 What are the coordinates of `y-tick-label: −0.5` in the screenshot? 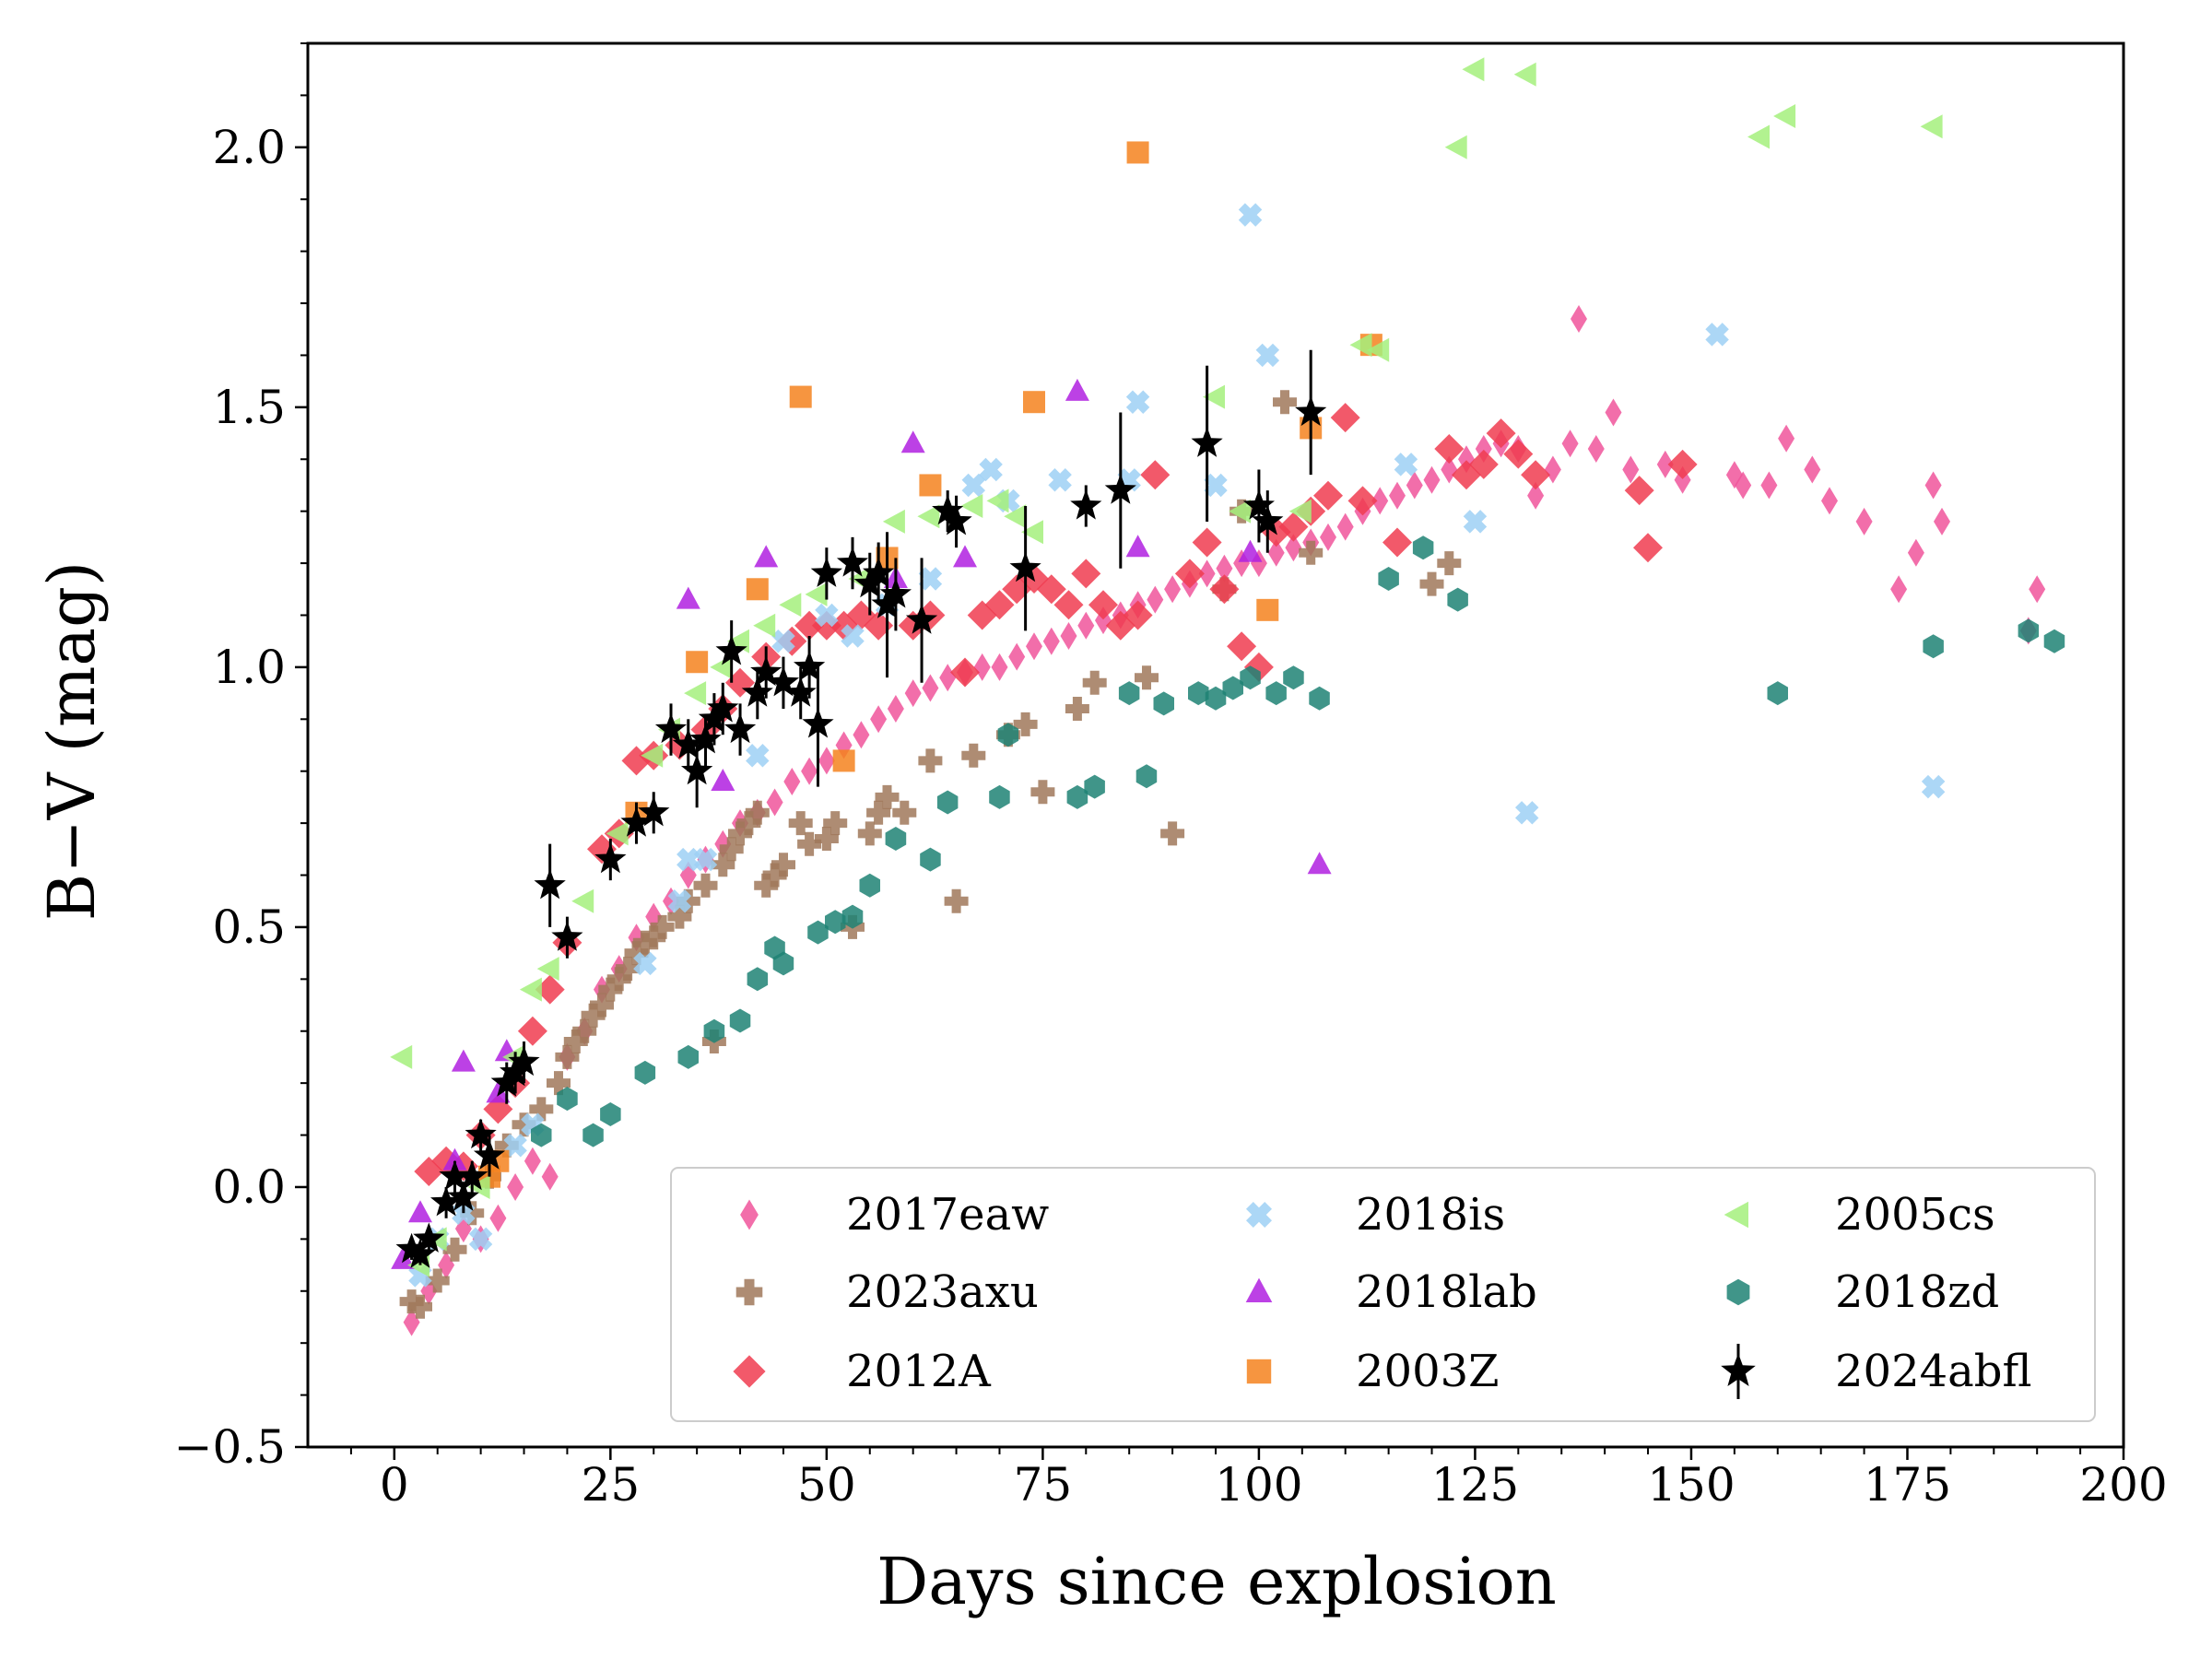 It's located at (230, 1447).